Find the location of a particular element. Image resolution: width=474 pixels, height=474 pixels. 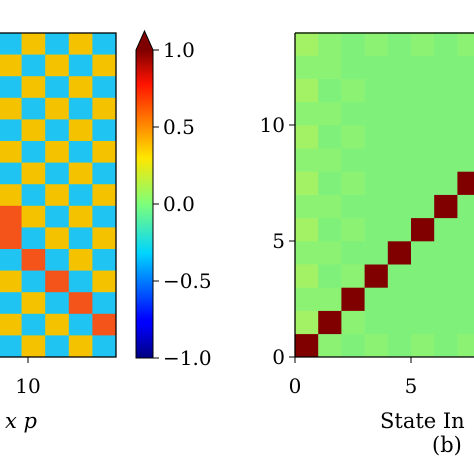

right-y-tick-label: 0 is located at coordinates (278, 357).